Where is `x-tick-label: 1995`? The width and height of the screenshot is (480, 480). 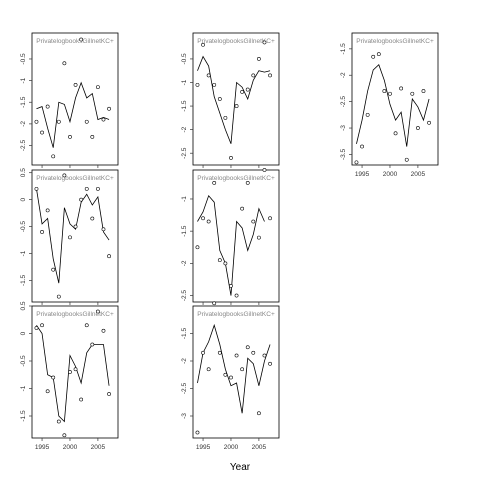 x-tick-label: 1995 is located at coordinates (203, 447).